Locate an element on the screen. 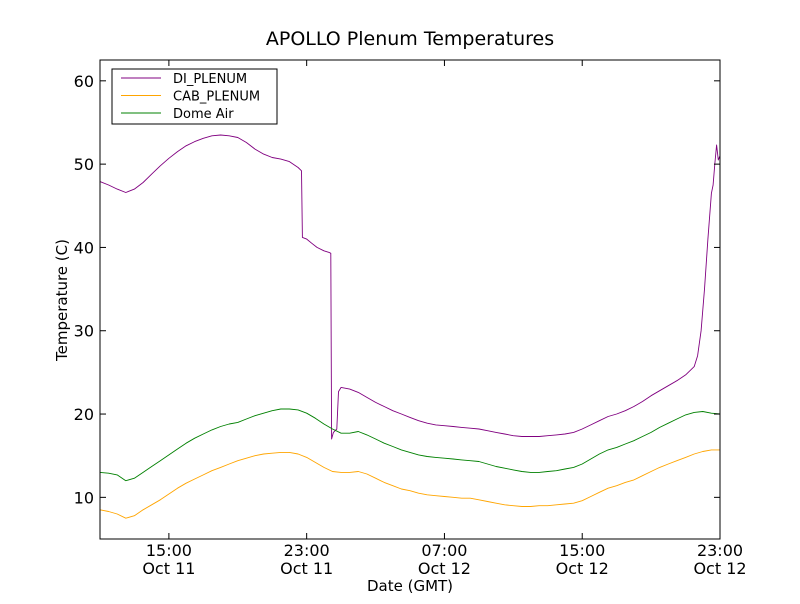 This screenshot has height=604, width=800. chart-title: APOLLO Plenum Temperatures is located at coordinates (410, 39).